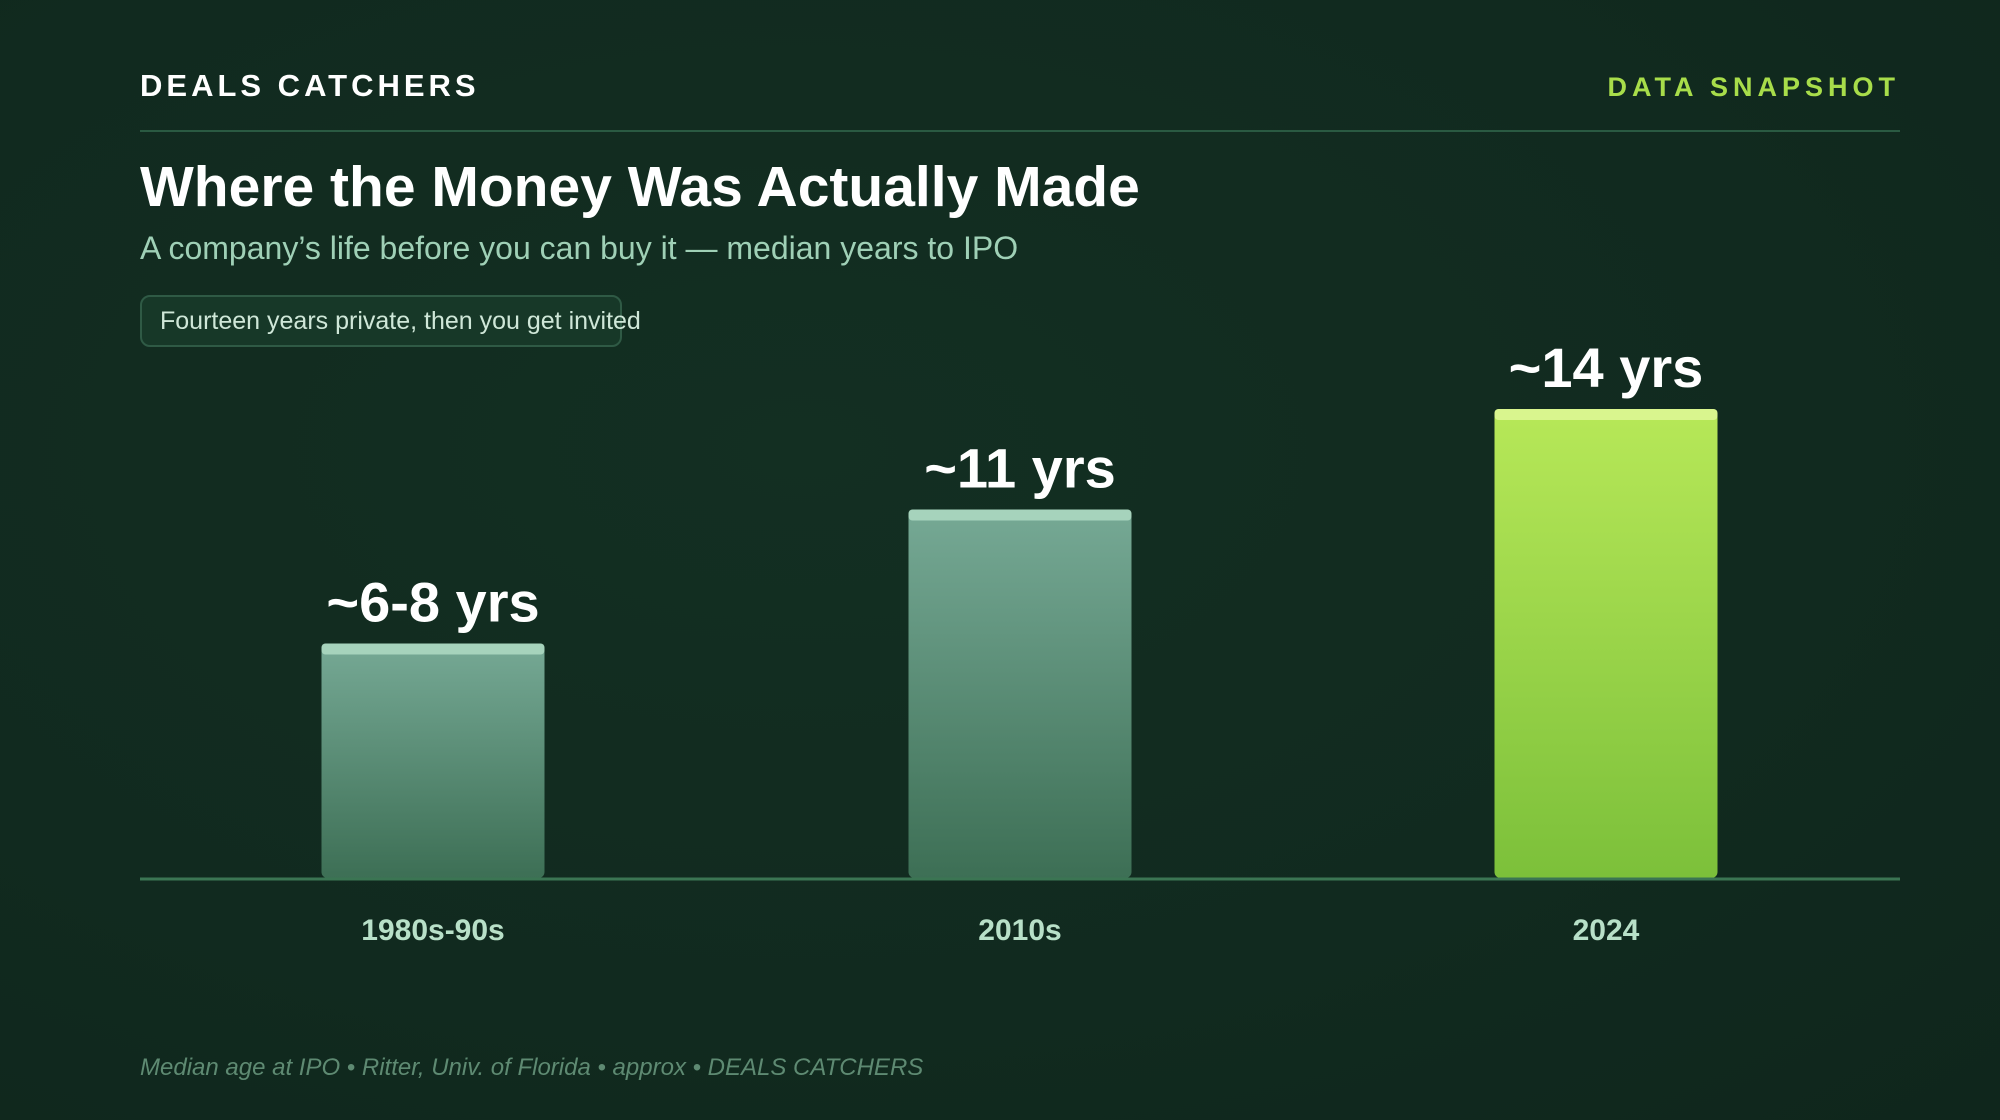 Image resolution: width=2000 pixels, height=1120 pixels. What do you see at coordinates (1606, 930) in the screenshot?
I see `x-tick-label-2024: 2024` at bounding box center [1606, 930].